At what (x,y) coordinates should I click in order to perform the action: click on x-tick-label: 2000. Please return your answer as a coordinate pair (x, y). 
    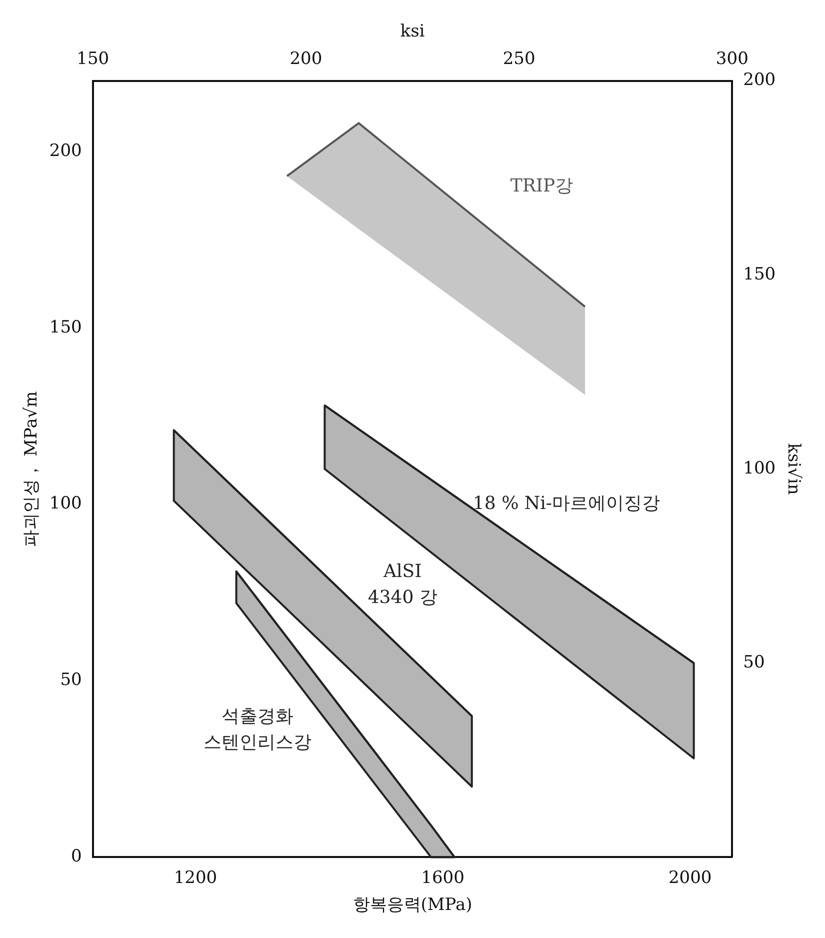
    Looking at the image, I should click on (690, 878).